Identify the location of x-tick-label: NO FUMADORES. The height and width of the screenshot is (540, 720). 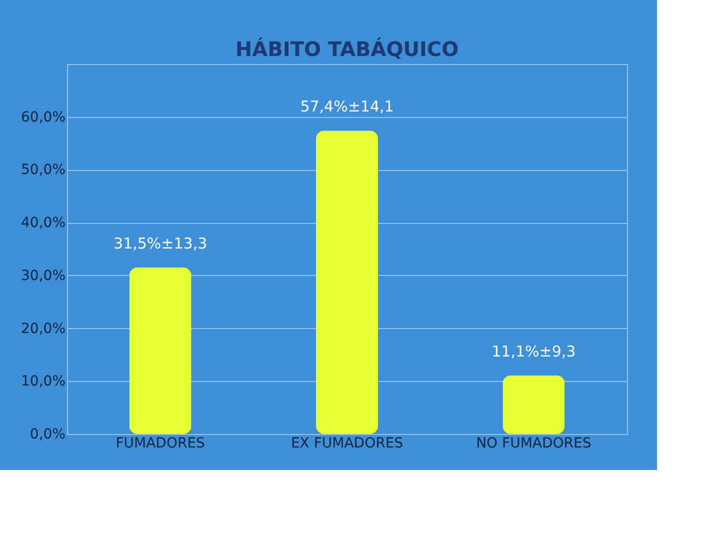
(534, 444).